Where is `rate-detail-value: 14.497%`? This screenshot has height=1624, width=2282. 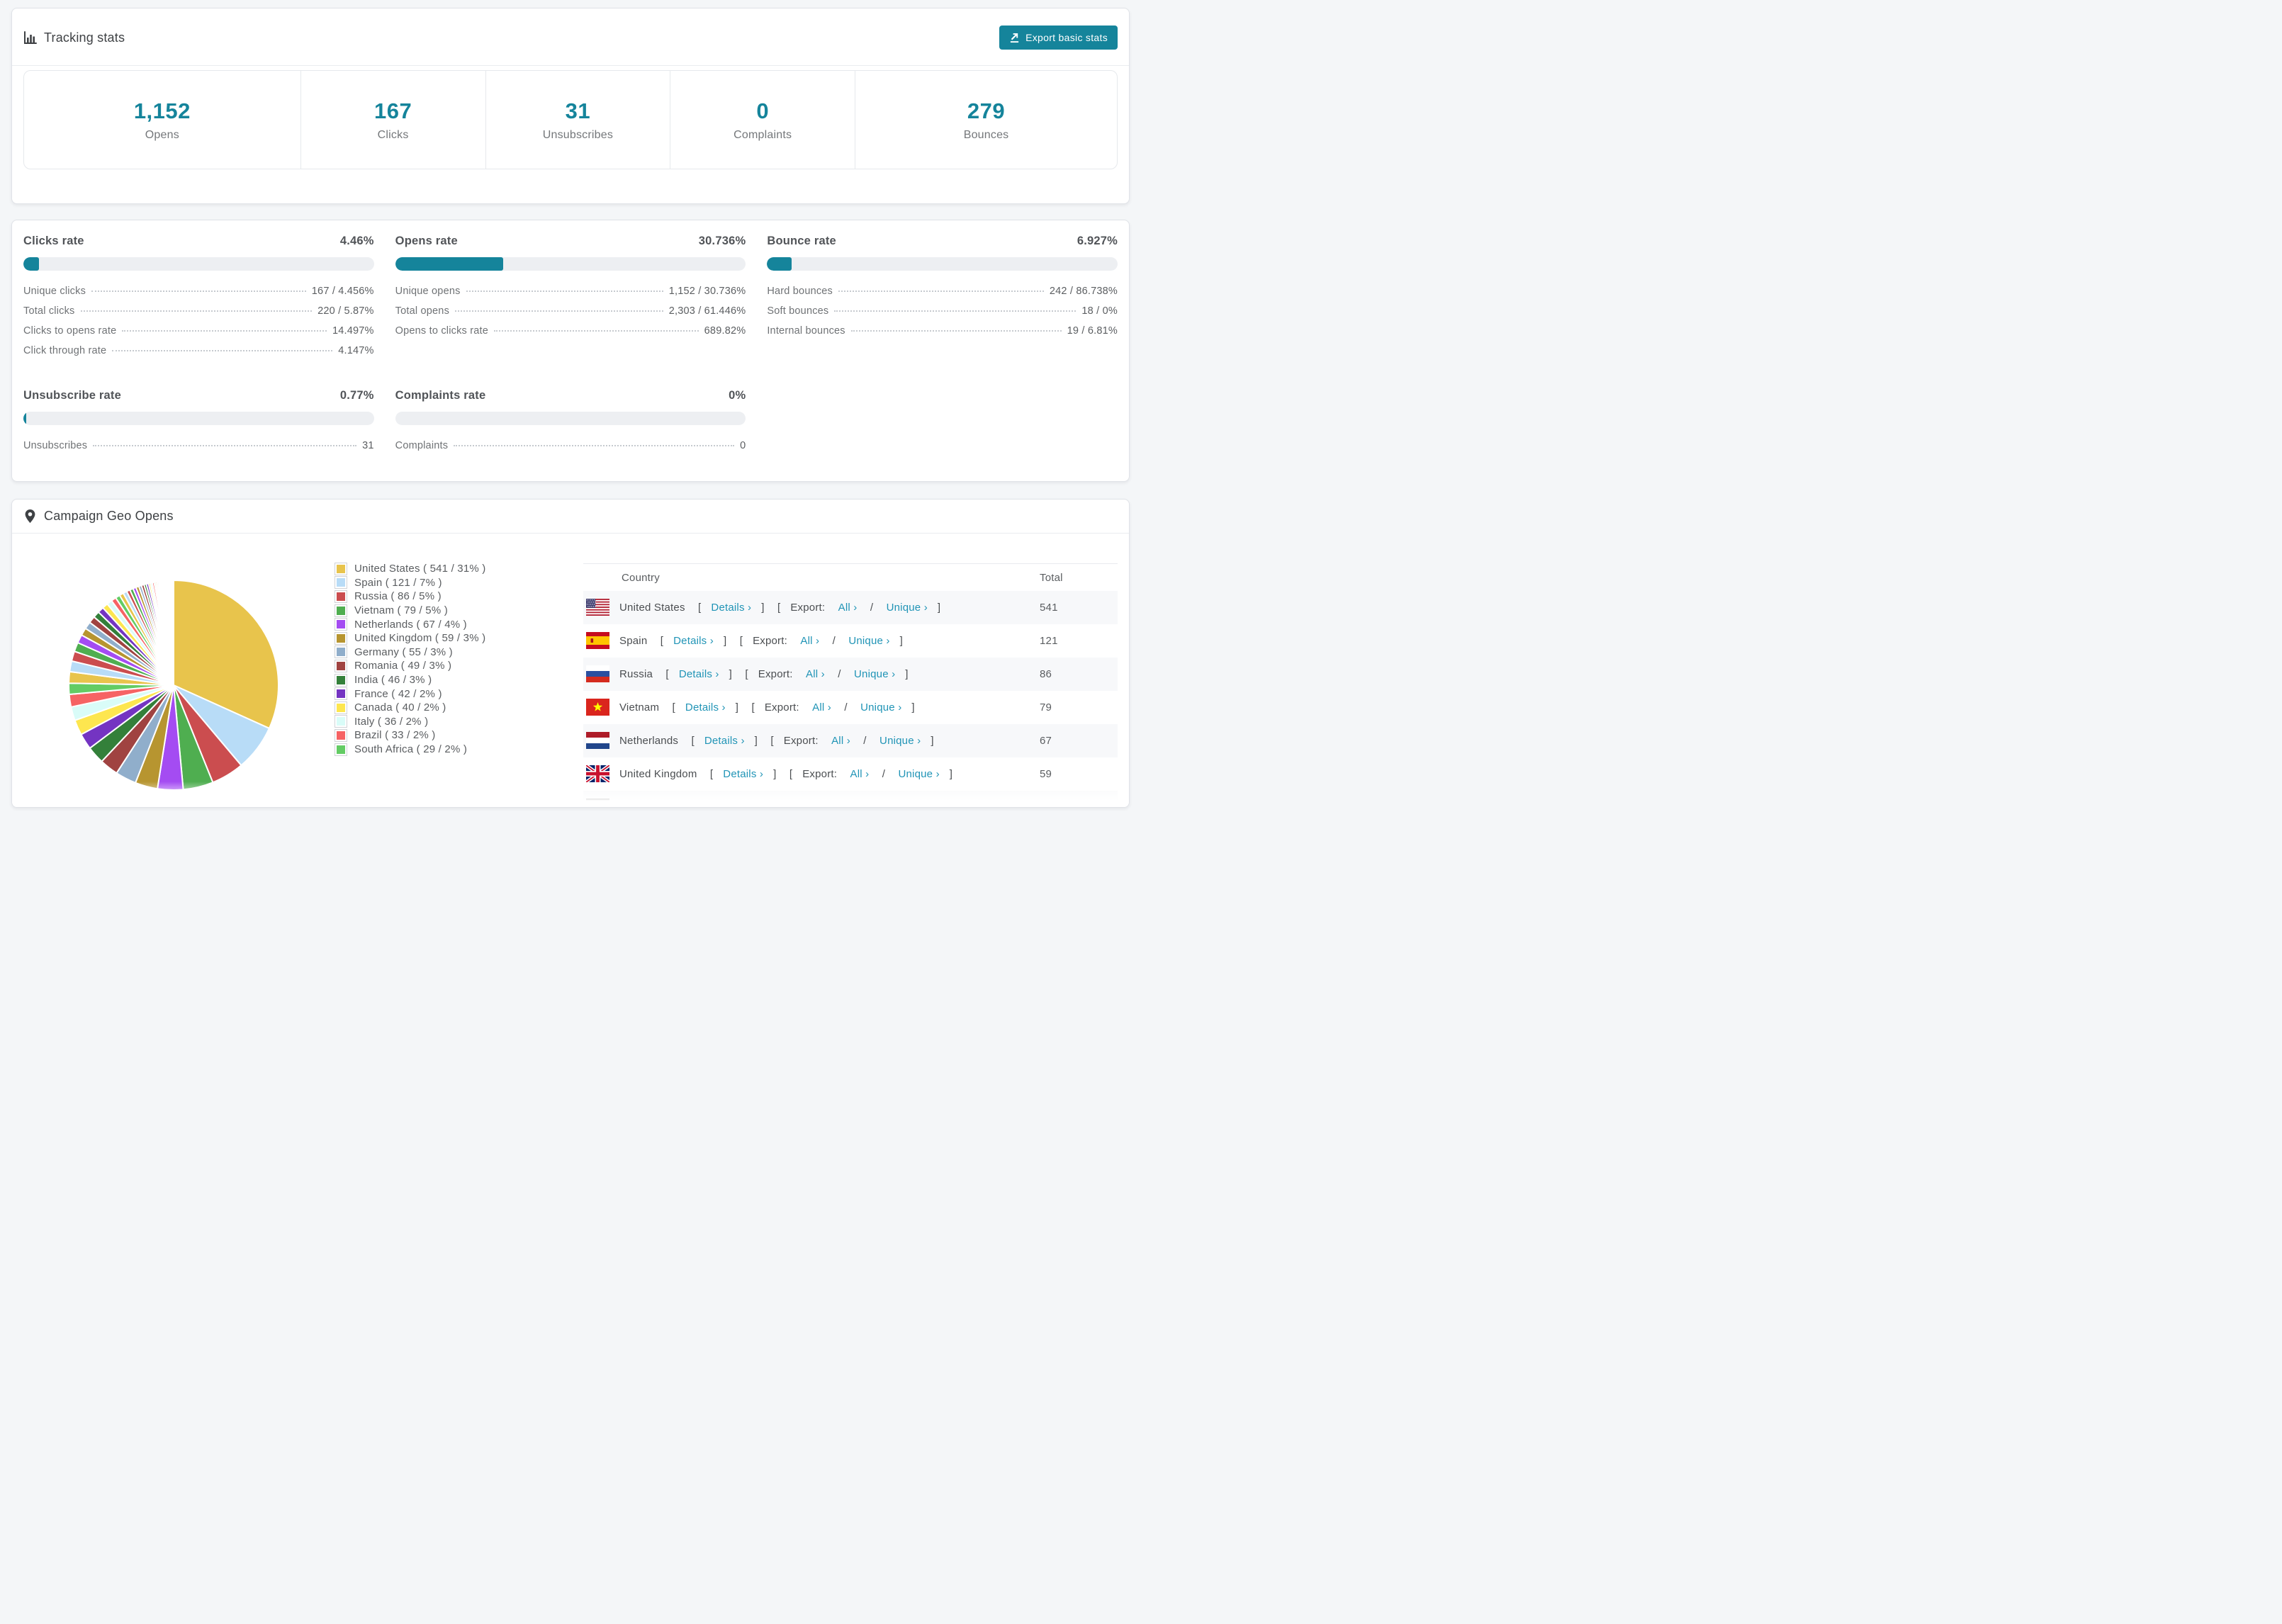
rate-detail-value: 14.497% is located at coordinates (353, 331).